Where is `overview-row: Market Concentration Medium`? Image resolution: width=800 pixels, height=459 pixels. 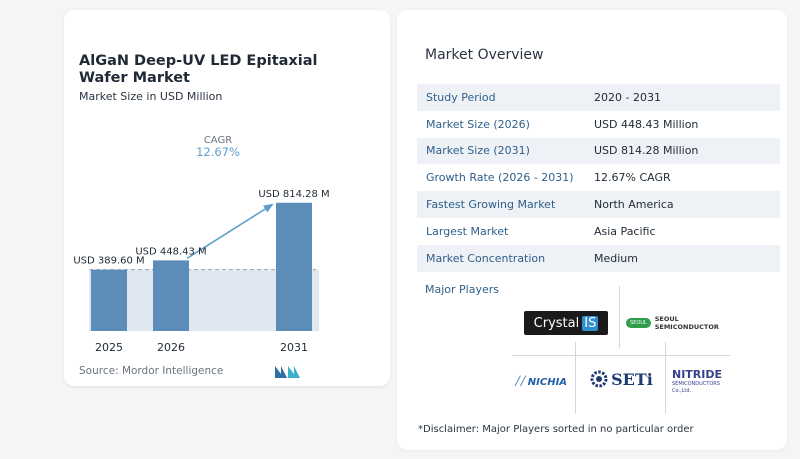 overview-row: Market Concentration Medium is located at coordinates (598, 258).